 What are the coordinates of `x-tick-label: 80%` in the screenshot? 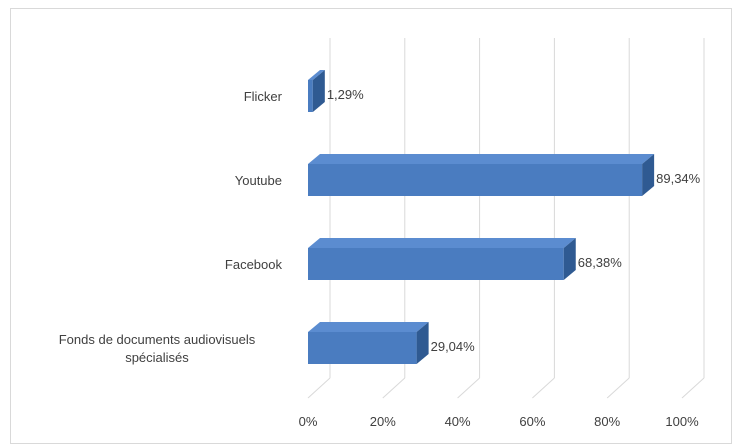 It's located at (607, 421).